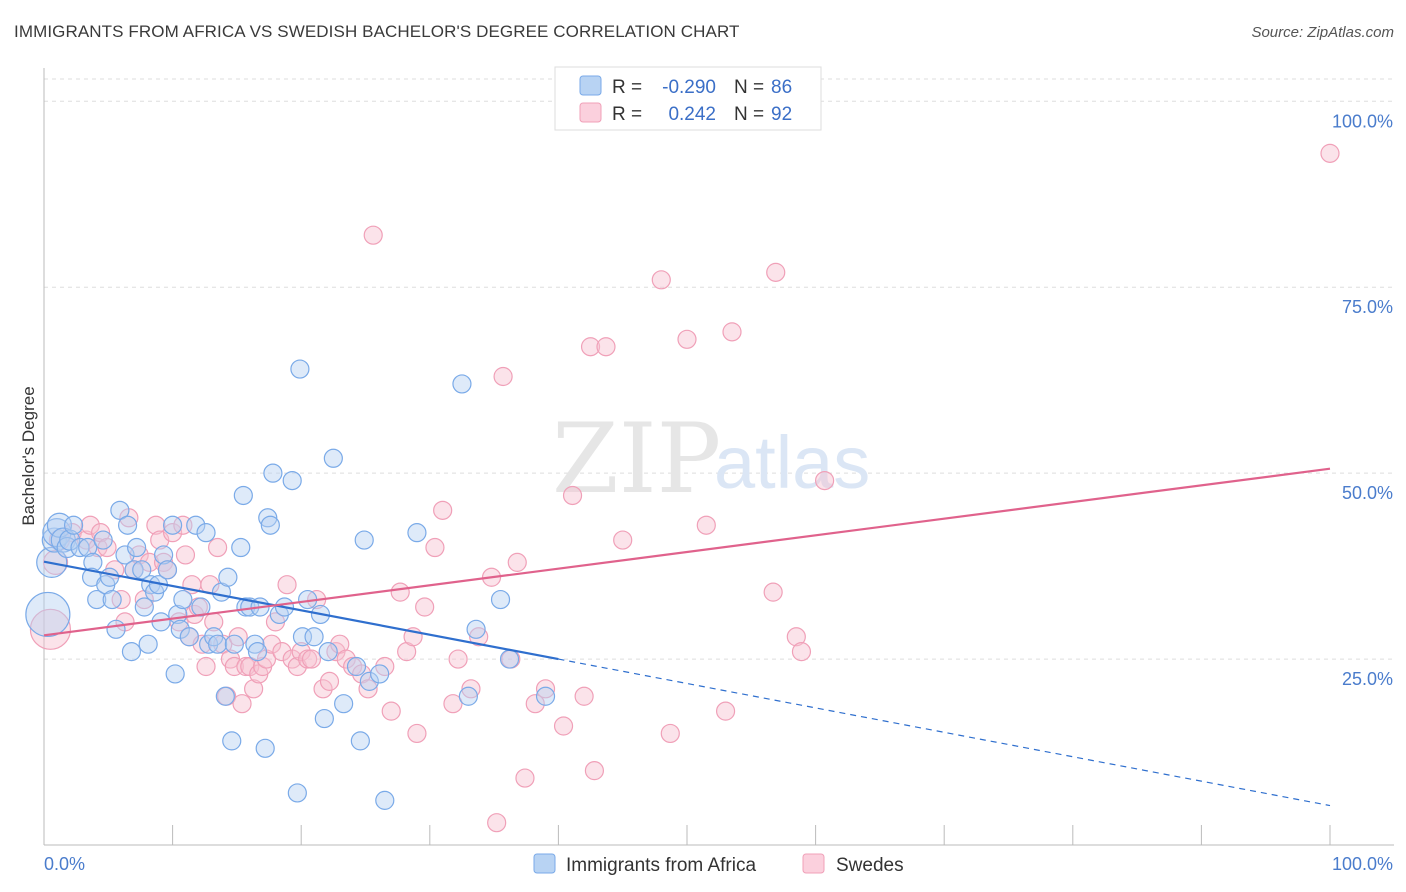 This screenshot has width=1406, height=892. What do you see at coordinates (661, 865) in the screenshot?
I see `bottom-legend-label-africa: Immigrants from Africa` at bounding box center [661, 865].